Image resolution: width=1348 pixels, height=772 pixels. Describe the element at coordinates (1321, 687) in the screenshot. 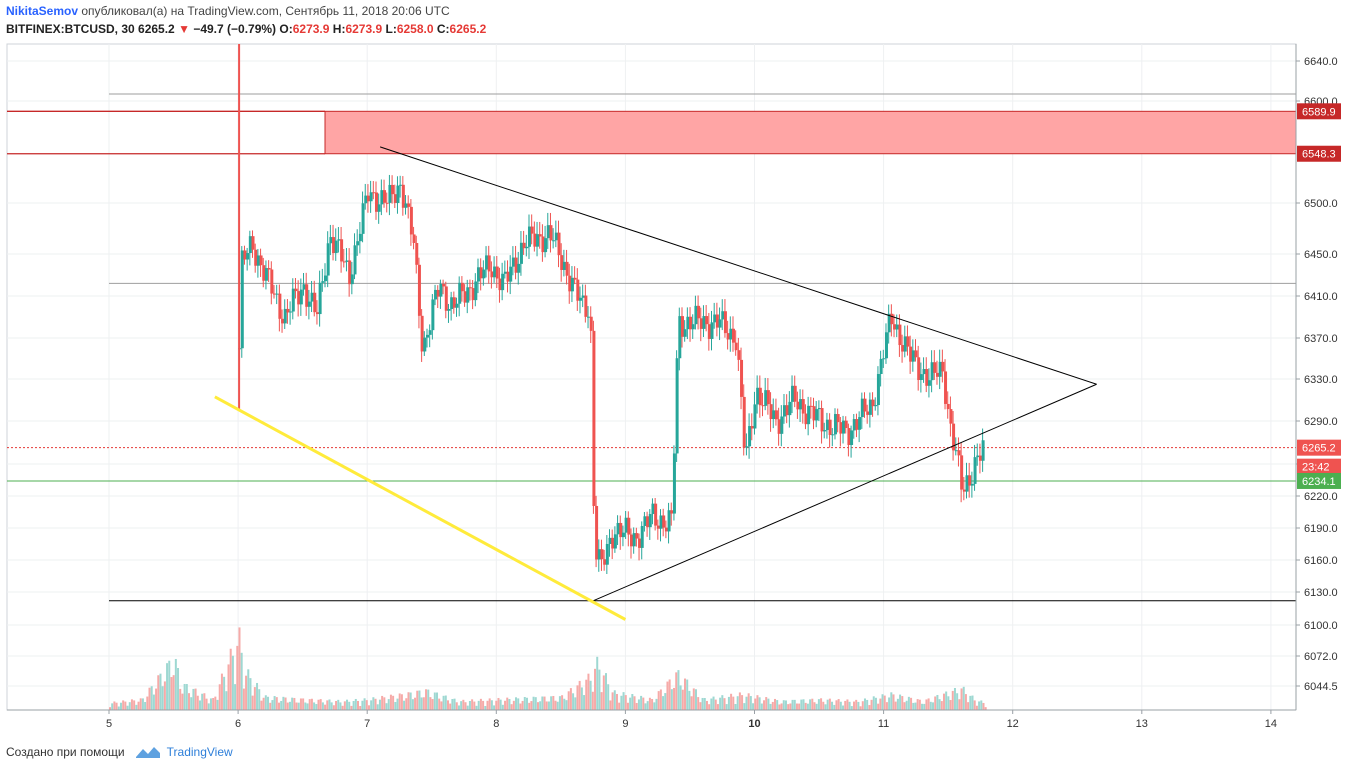

I see `y-tick-label: 6044.5` at that location.